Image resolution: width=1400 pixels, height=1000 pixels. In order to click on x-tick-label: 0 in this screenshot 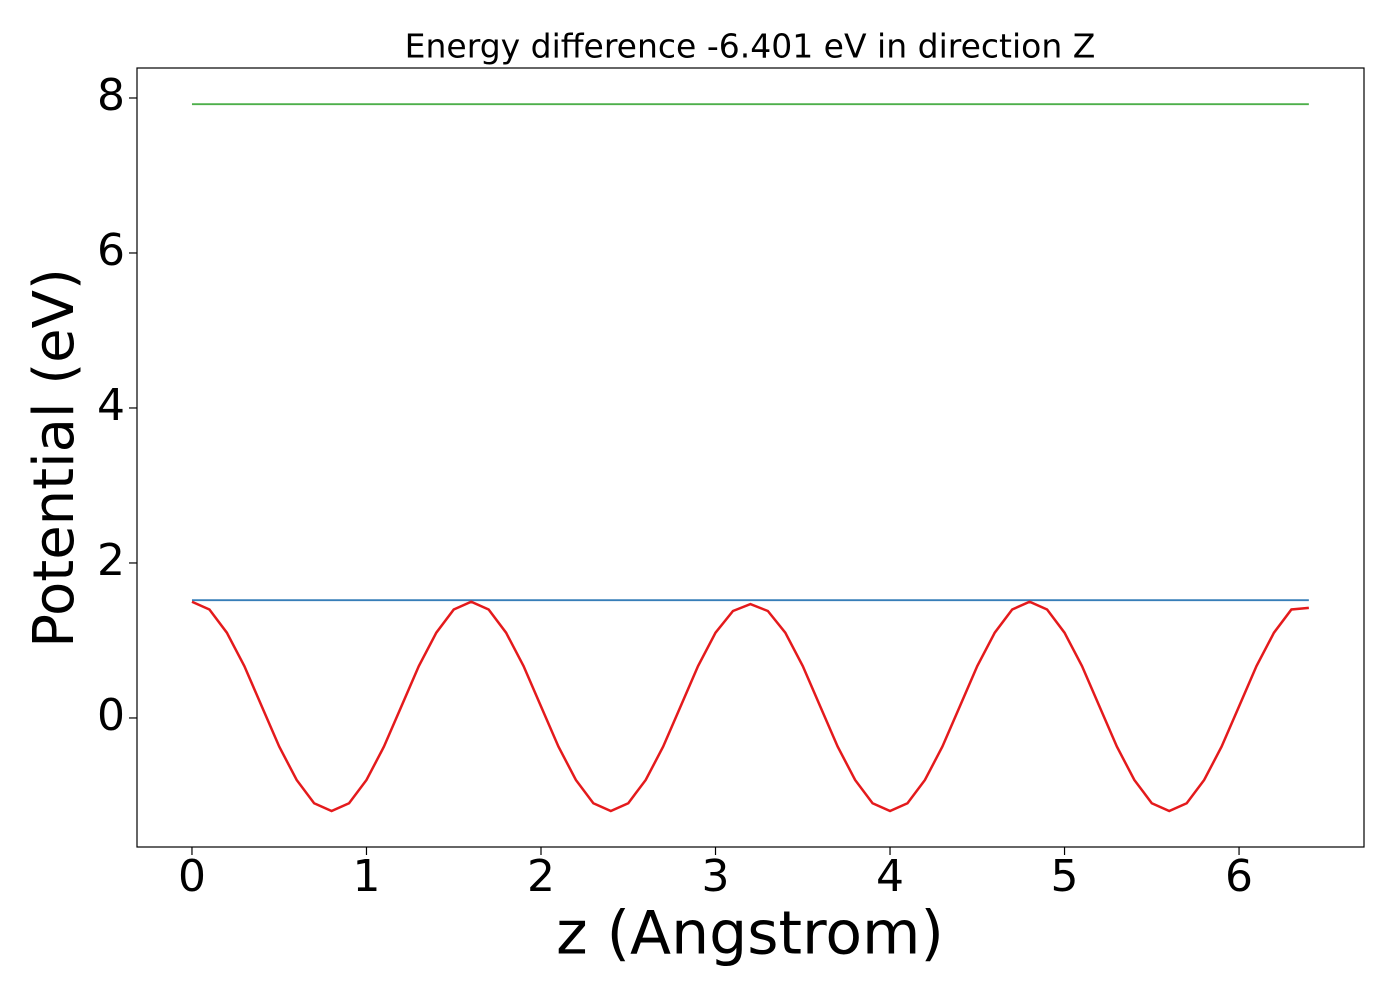, I will do `click(192, 876)`.